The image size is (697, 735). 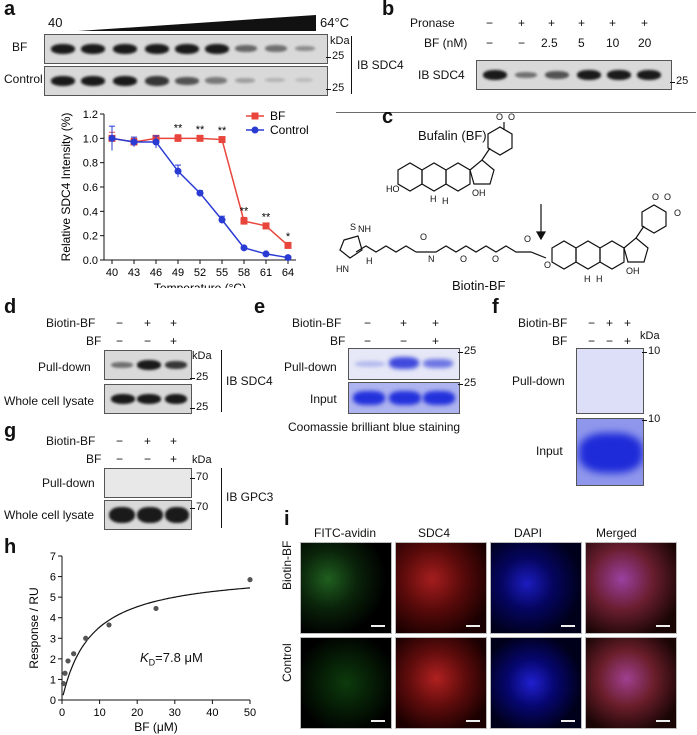 I want to click on column-label: FITC-avidin, so click(x=345, y=533).